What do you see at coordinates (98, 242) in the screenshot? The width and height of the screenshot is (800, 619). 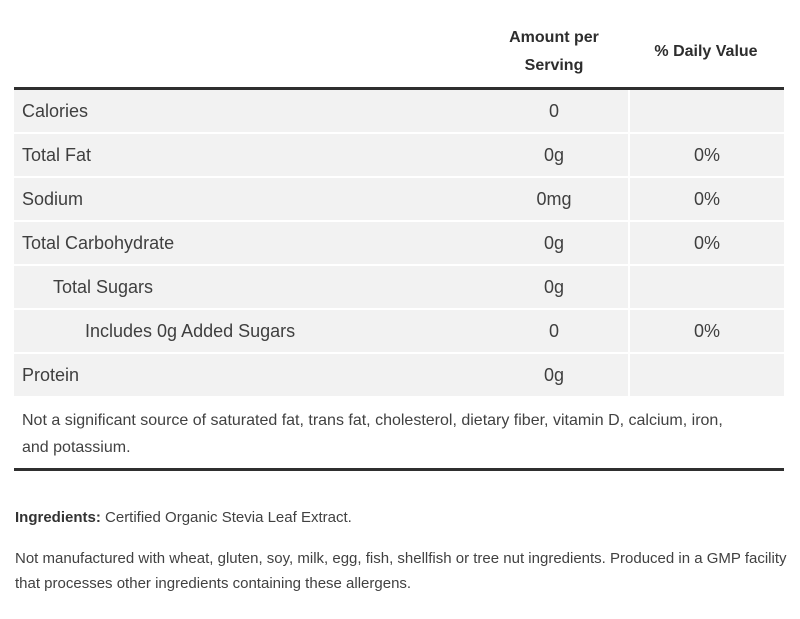 I see `nutrient-label: Total Carbohydrate` at bounding box center [98, 242].